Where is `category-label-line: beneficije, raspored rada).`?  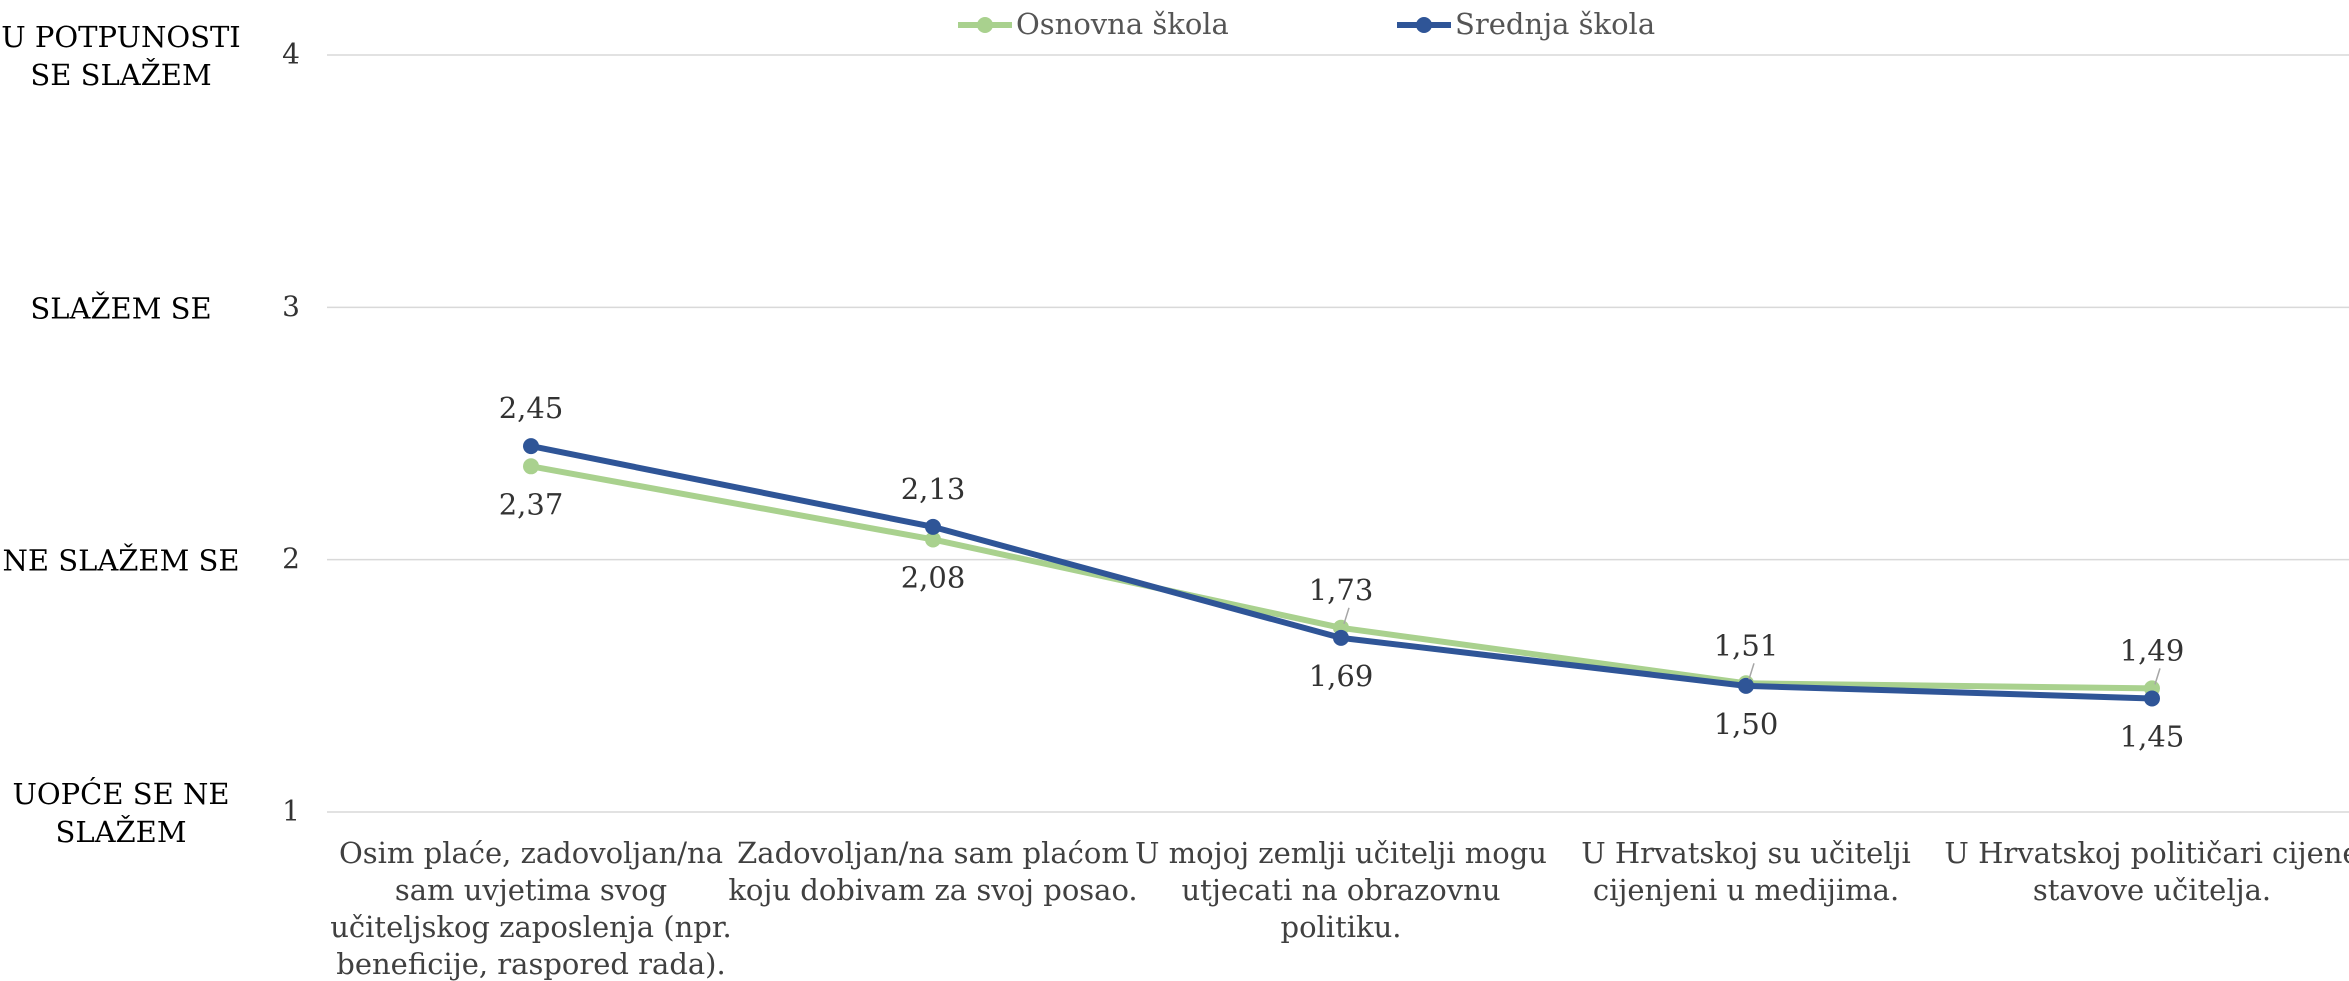 category-label-line: beneficije, raspored rada). is located at coordinates (530, 964).